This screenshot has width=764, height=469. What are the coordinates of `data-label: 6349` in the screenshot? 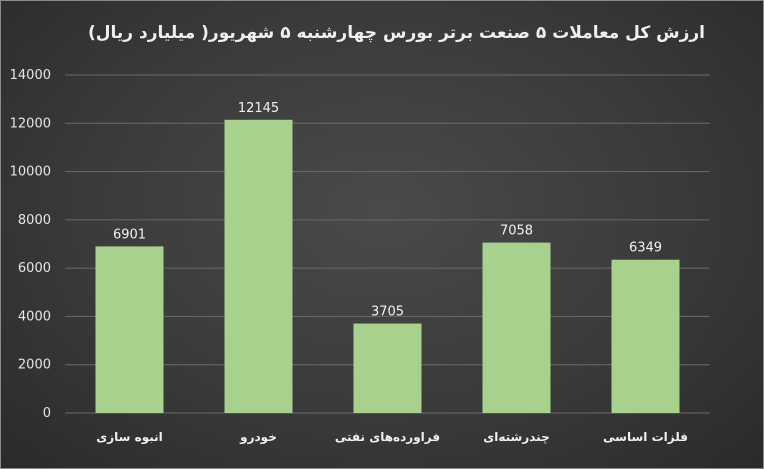 It's located at (645, 248).